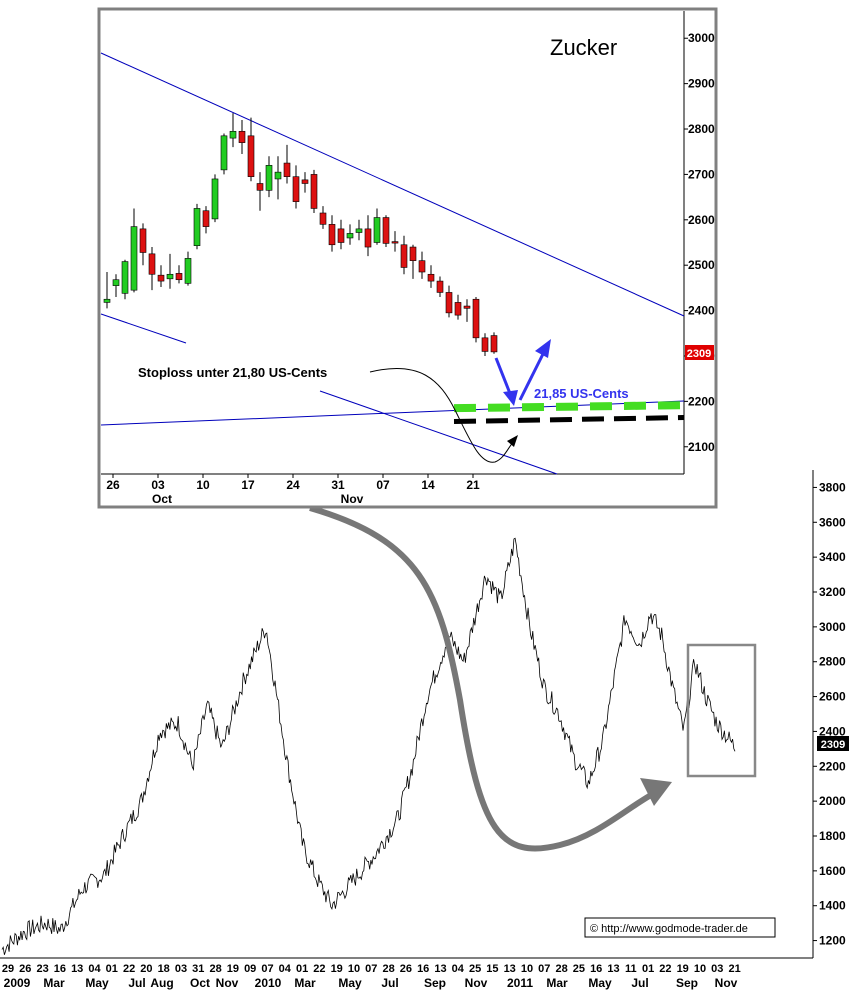  I want to click on lower-y-tick-label: 3400, so click(832, 557).